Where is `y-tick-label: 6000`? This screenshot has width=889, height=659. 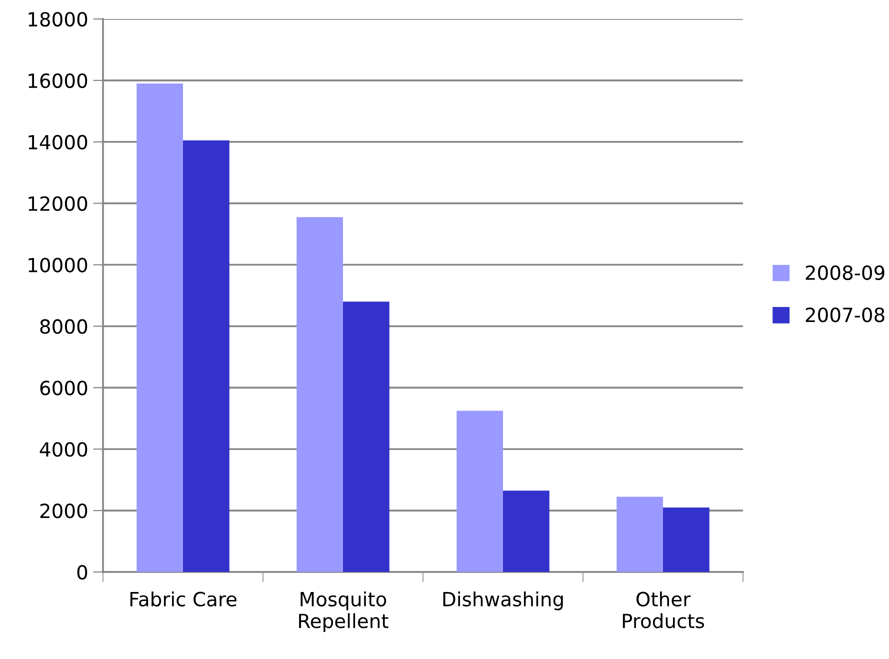 y-tick-label: 6000 is located at coordinates (64, 388).